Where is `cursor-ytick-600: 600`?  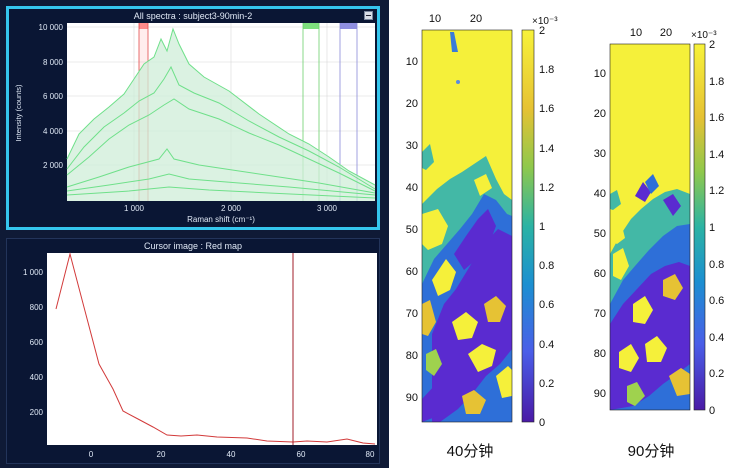
cursor-ytick-600: 600 is located at coordinates (37, 342).